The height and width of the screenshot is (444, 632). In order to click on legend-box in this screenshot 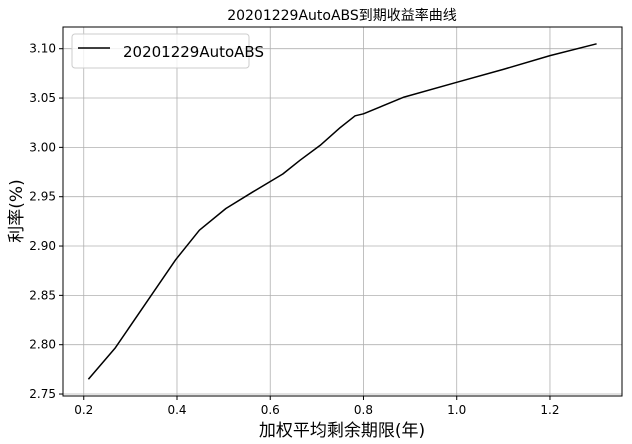, I will do `click(160, 51)`.